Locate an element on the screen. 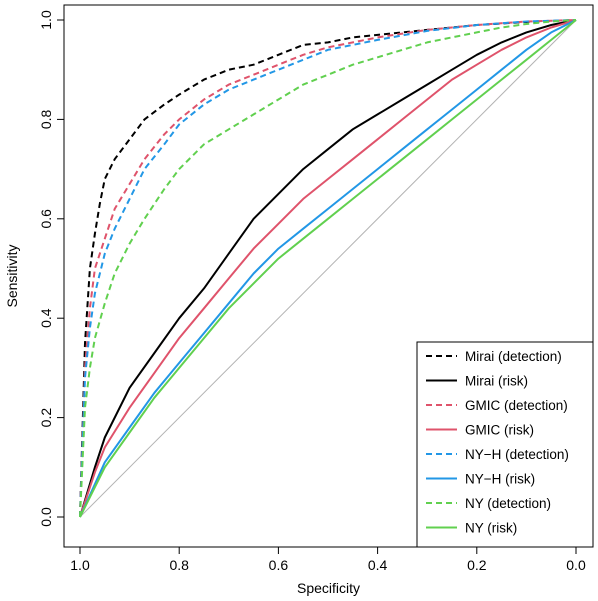 The width and height of the screenshot is (598, 601). legend-label: NY−H (detection) is located at coordinates (517, 454).